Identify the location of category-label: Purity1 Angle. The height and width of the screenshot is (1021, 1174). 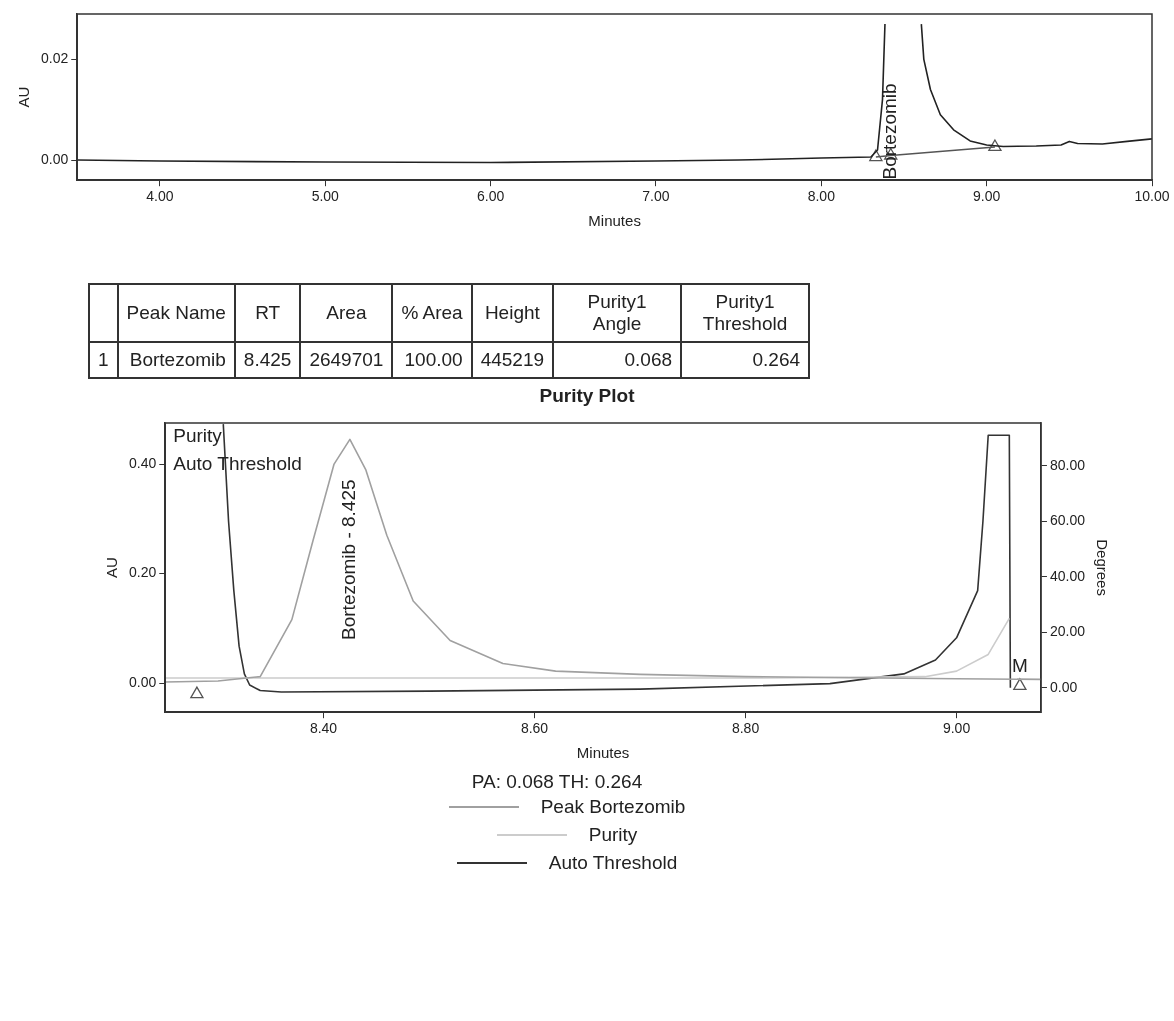
(617, 313).